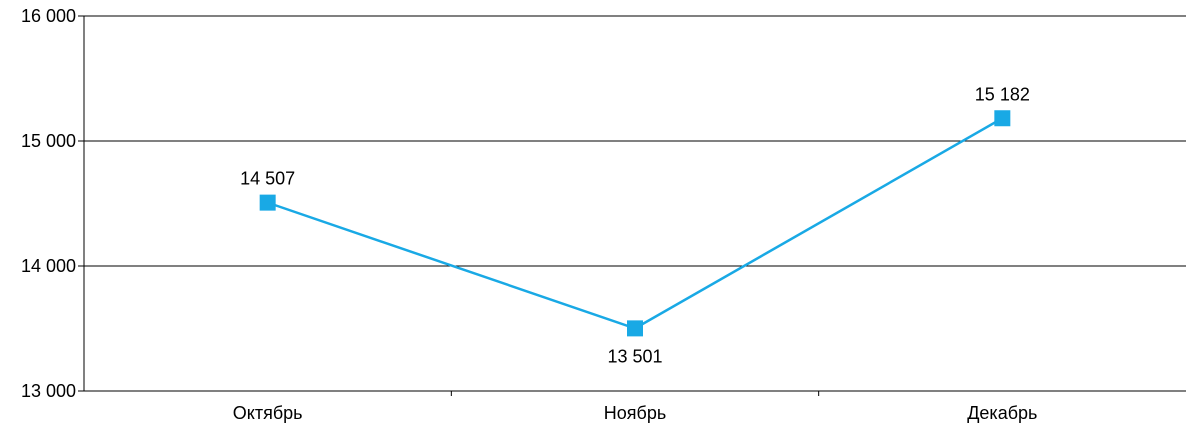  What do you see at coordinates (268, 413) in the screenshot?
I see `x-tick-label: Октябрь` at bounding box center [268, 413].